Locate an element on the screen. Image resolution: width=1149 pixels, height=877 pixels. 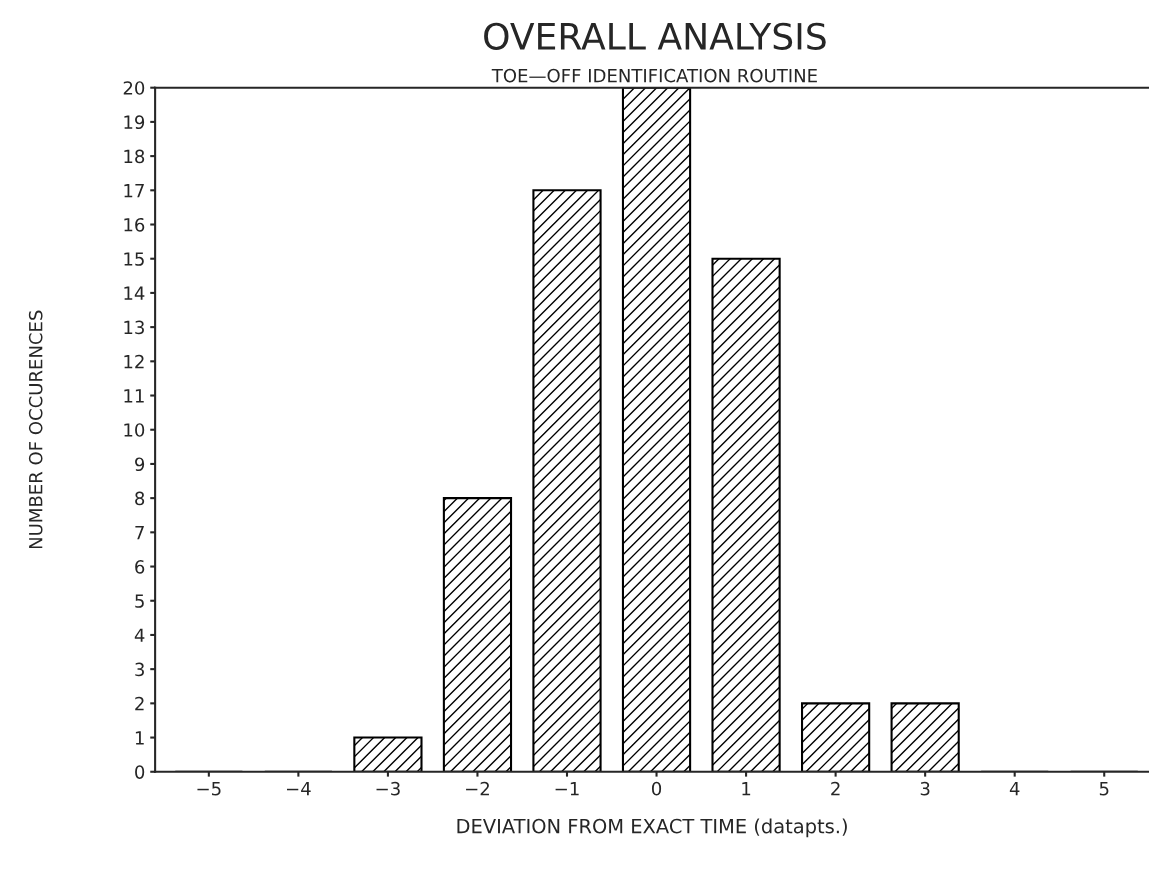
x-tick-label: 4 is located at coordinates (1014, 789).